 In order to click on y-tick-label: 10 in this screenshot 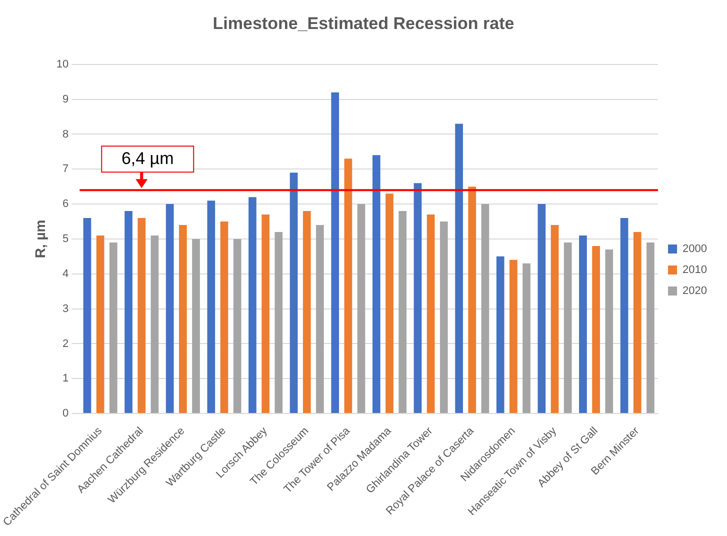, I will do `click(62, 64)`.